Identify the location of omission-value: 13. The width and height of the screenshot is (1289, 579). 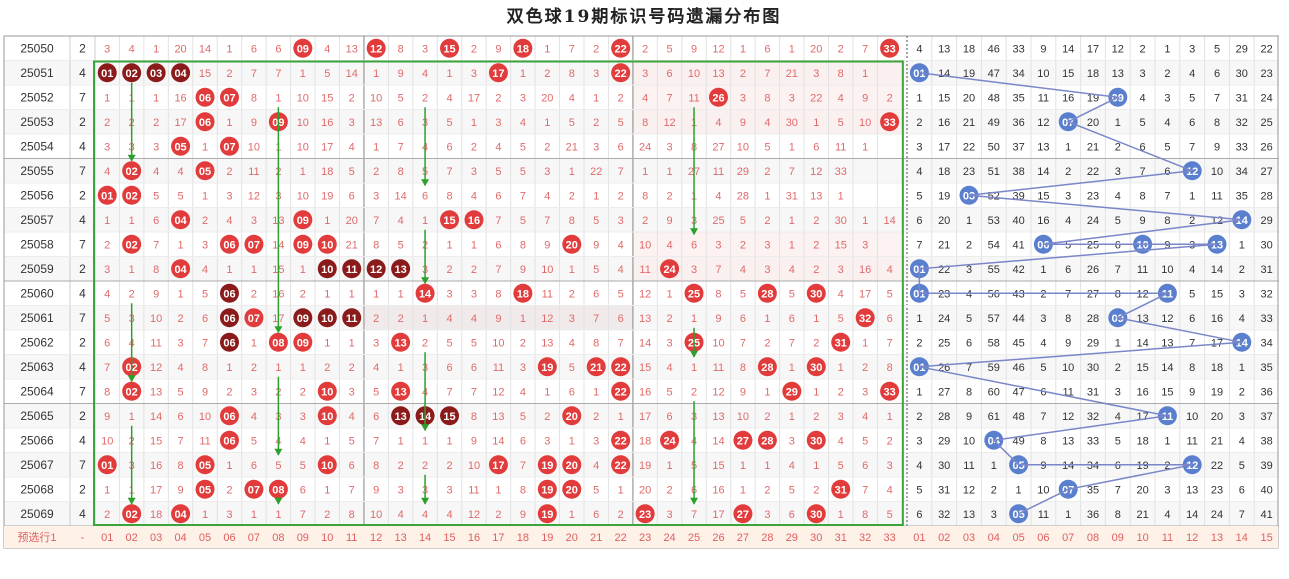
(718, 417).